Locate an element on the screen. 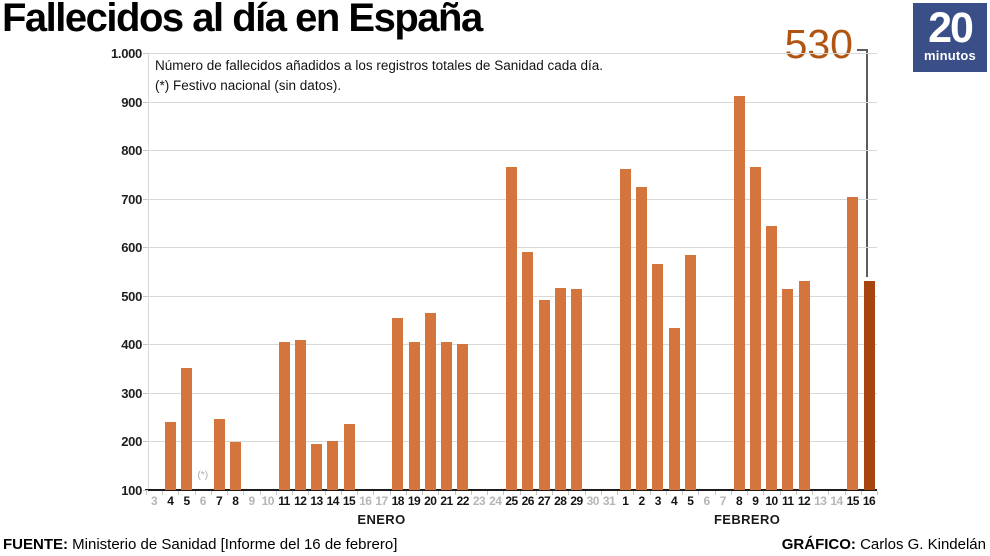 Image resolution: width=990 pixels, height=556 pixels. x-label-febrero-14: 14 is located at coordinates (836, 501).